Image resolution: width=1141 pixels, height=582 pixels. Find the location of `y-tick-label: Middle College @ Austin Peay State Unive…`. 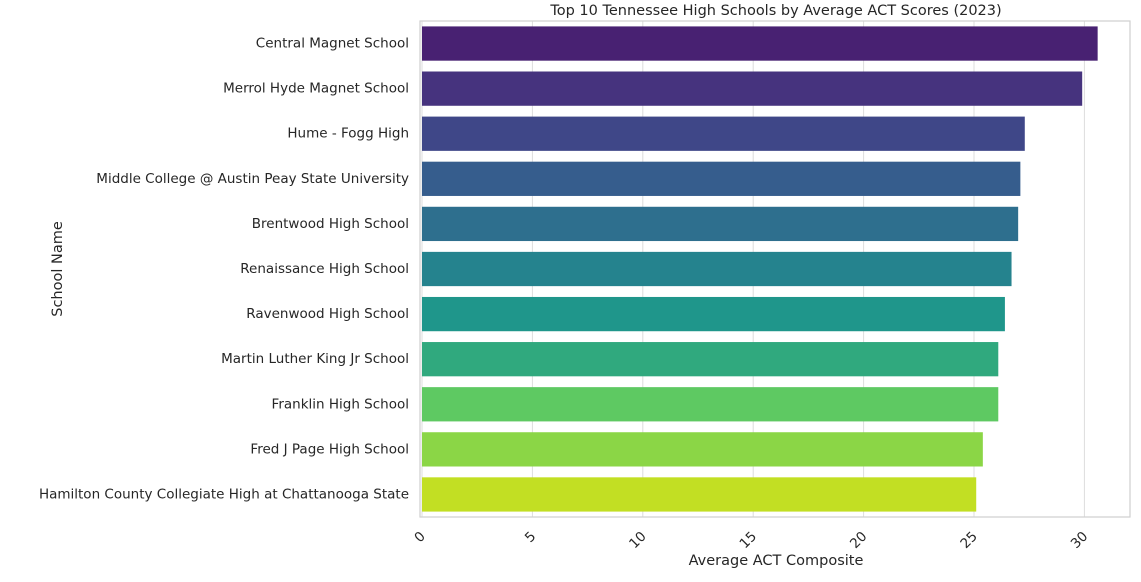

y-tick-label: Middle College @ Austin Peay State Unive… is located at coordinates (252, 179).